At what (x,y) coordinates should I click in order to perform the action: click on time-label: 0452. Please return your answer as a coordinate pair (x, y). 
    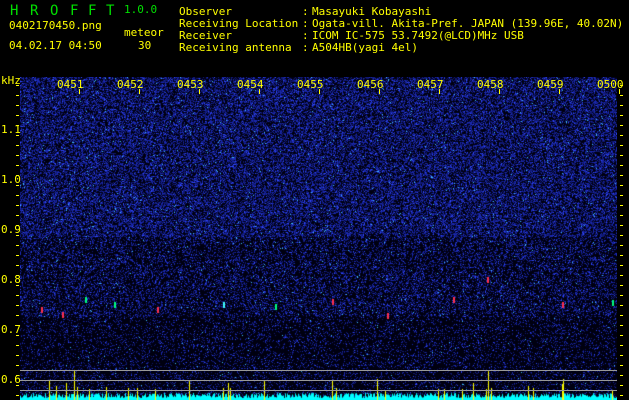
    Looking at the image, I should click on (130, 84).